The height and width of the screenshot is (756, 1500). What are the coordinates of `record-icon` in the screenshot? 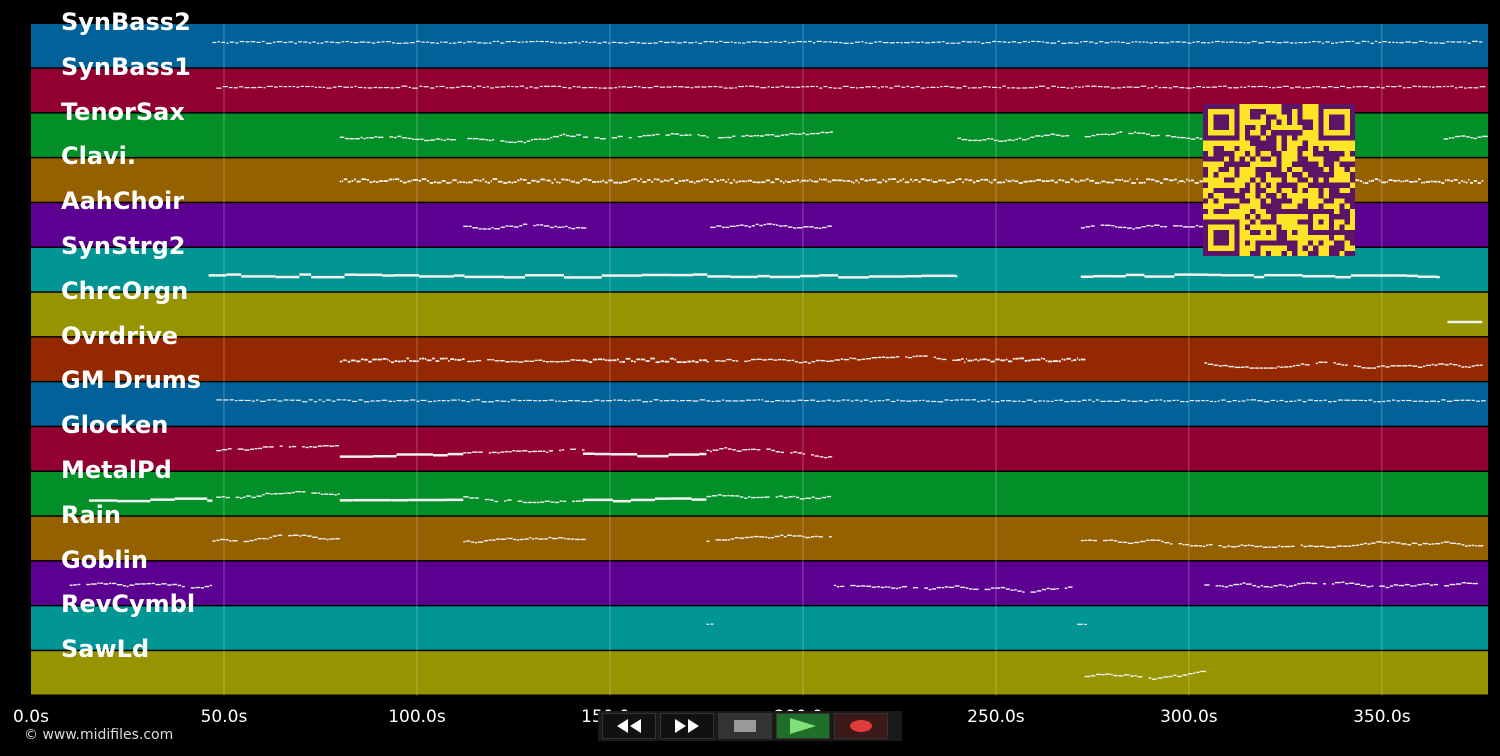 It's located at (861, 726).